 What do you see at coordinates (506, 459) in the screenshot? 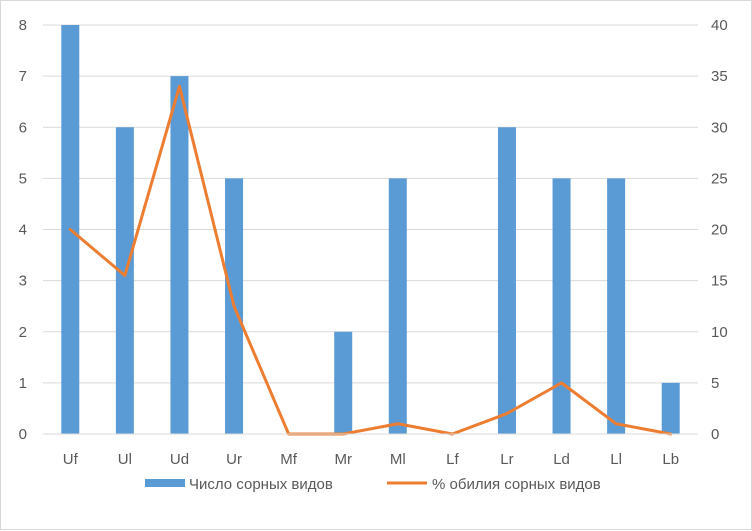
I see `x-tick-label: Lr` at bounding box center [506, 459].